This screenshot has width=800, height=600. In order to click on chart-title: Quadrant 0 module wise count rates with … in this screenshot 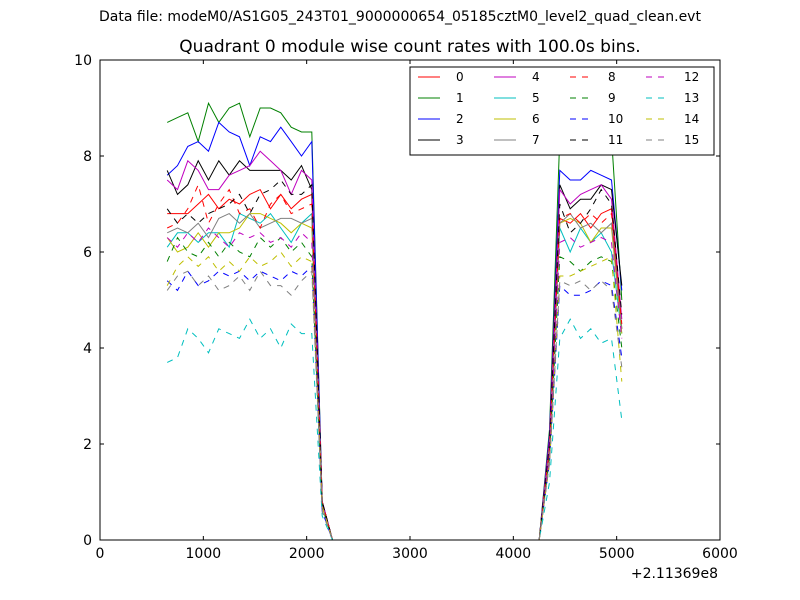, I will do `click(409, 47)`.